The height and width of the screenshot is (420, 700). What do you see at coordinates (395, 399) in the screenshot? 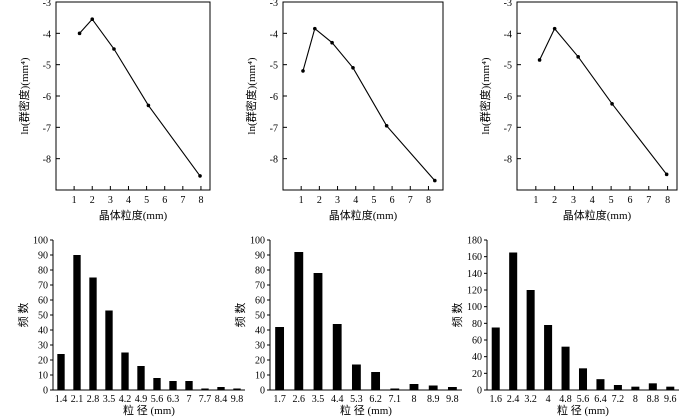
I see `x-tick-label: 7.1` at bounding box center [395, 399].